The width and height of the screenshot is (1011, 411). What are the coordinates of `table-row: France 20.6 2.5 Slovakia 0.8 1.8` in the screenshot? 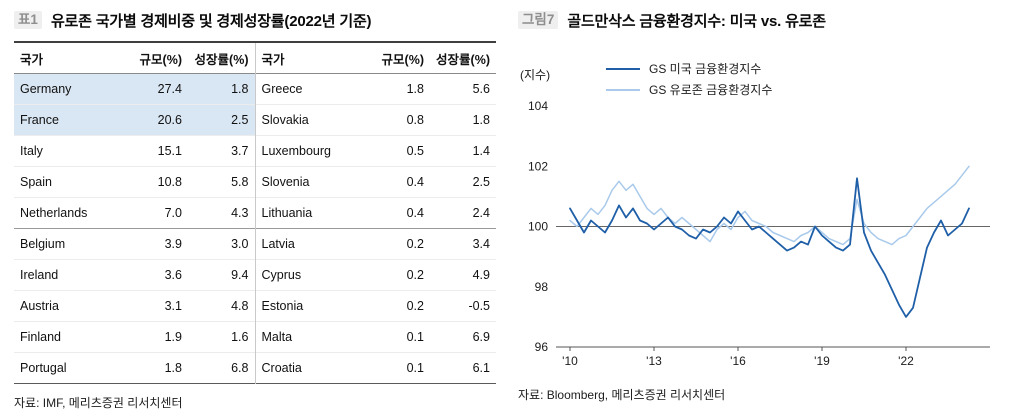 It's located at (255, 120).